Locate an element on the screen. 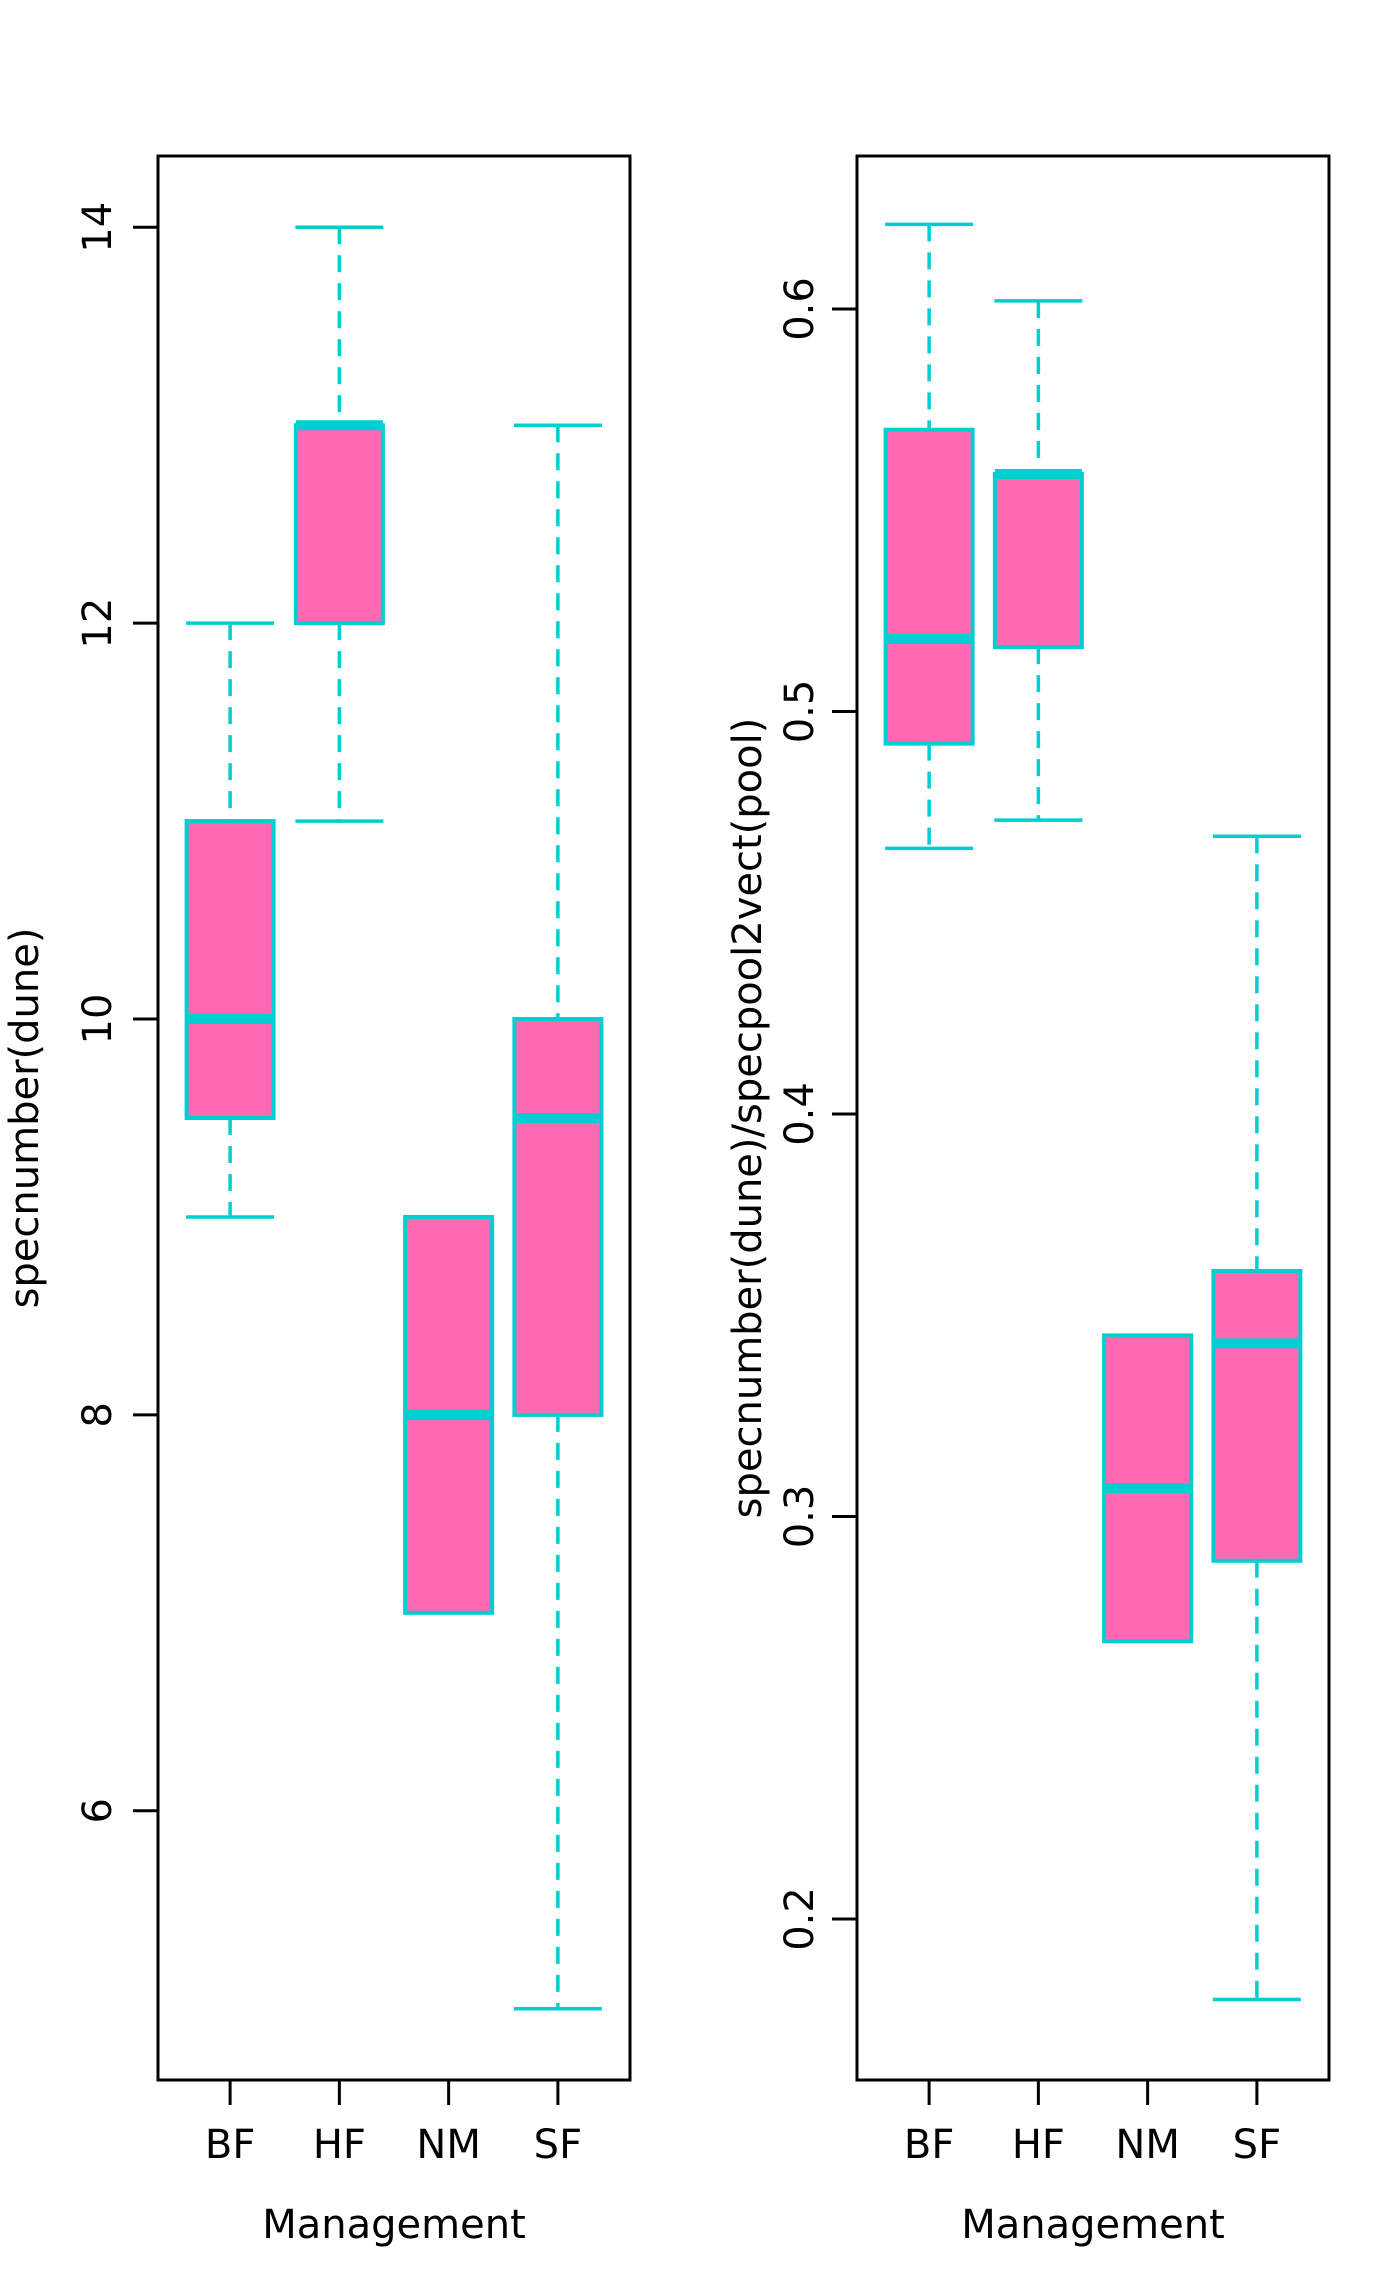  y-axis-title: specnumber(dune)/specpool2vect(pool) is located at coordinates (748, 1118).